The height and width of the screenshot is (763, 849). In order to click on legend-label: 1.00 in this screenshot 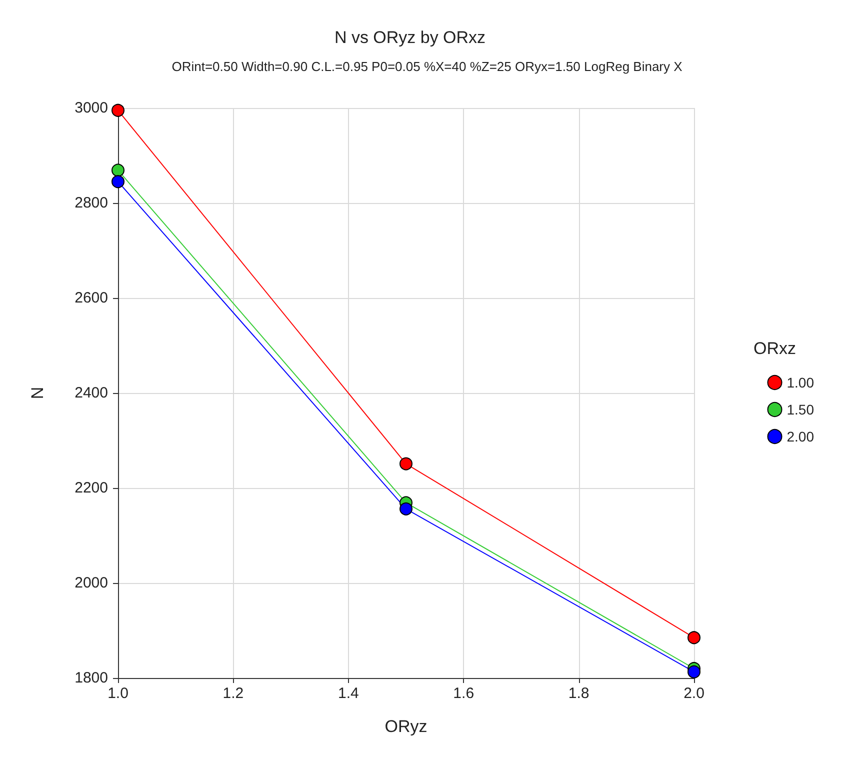, I will do `click(800, 382)`.